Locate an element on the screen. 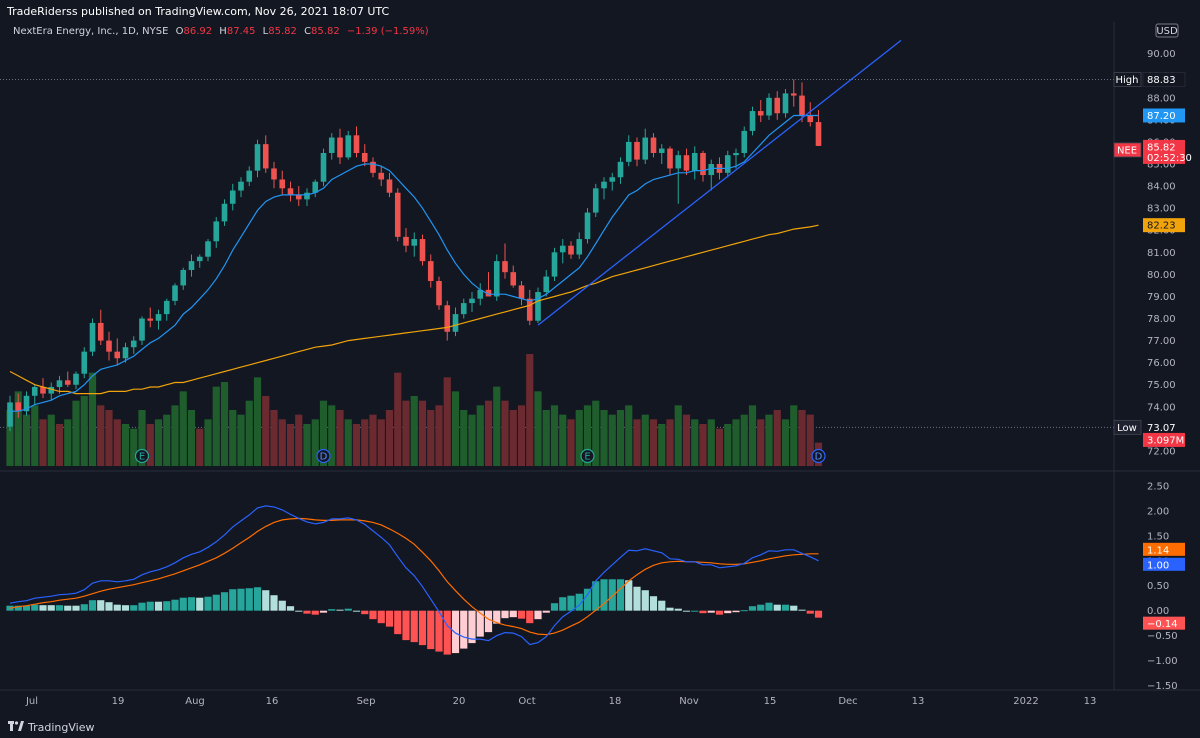  price-tick-label: 85.00 is located at coordinates (1161, 165).